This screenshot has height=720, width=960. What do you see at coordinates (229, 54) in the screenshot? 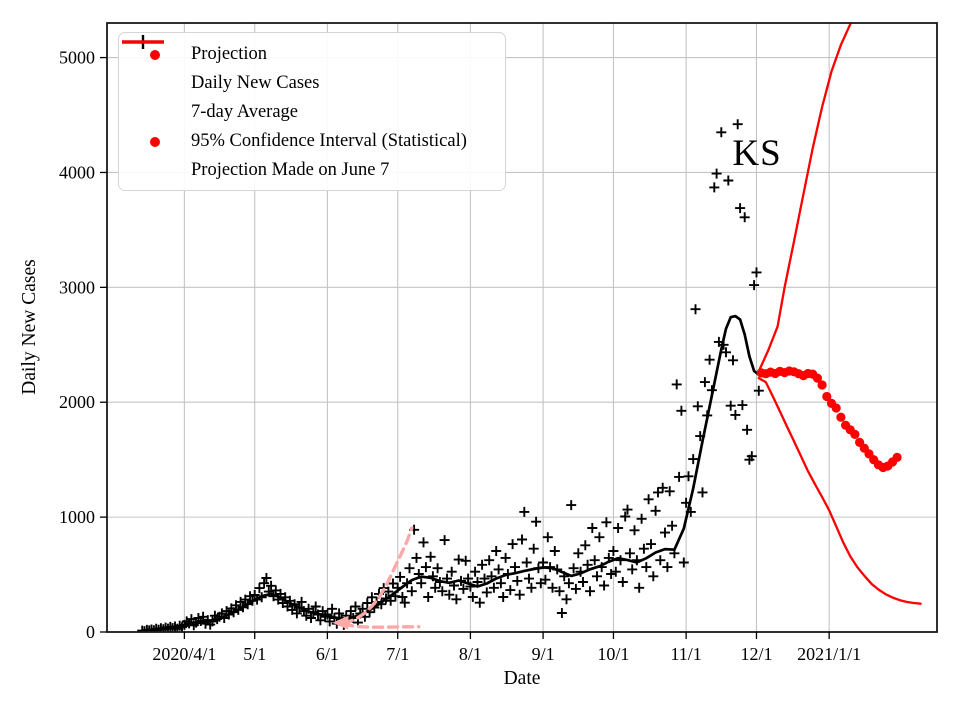
I see `legend-label: Projection` at bounding box center [229, 54].